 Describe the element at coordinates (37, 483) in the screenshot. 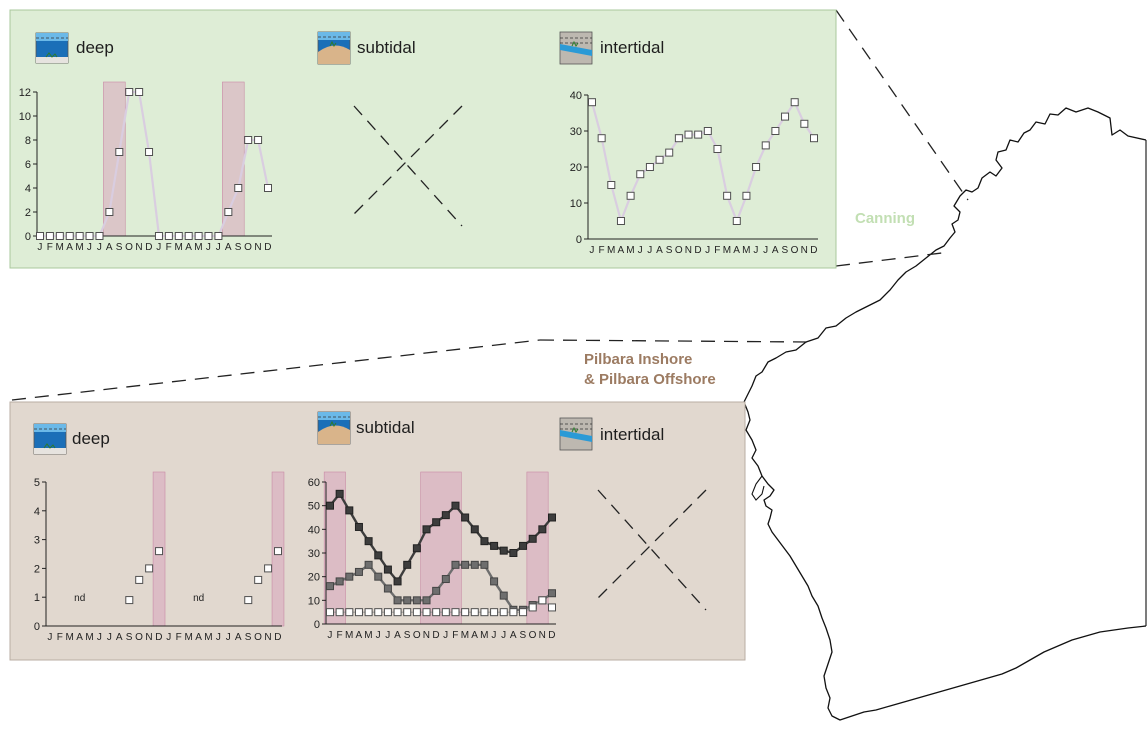

I see `y-tick-label: 5` at that location.